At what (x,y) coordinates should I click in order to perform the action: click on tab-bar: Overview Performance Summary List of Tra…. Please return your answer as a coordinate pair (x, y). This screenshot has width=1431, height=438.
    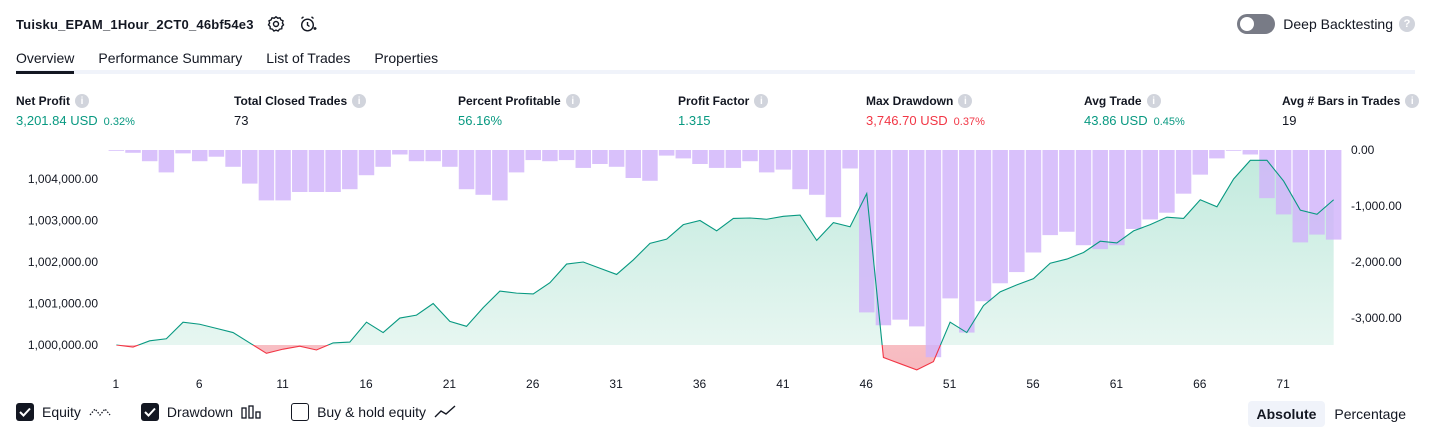
    Looking at the image, I should click on (715, 59).